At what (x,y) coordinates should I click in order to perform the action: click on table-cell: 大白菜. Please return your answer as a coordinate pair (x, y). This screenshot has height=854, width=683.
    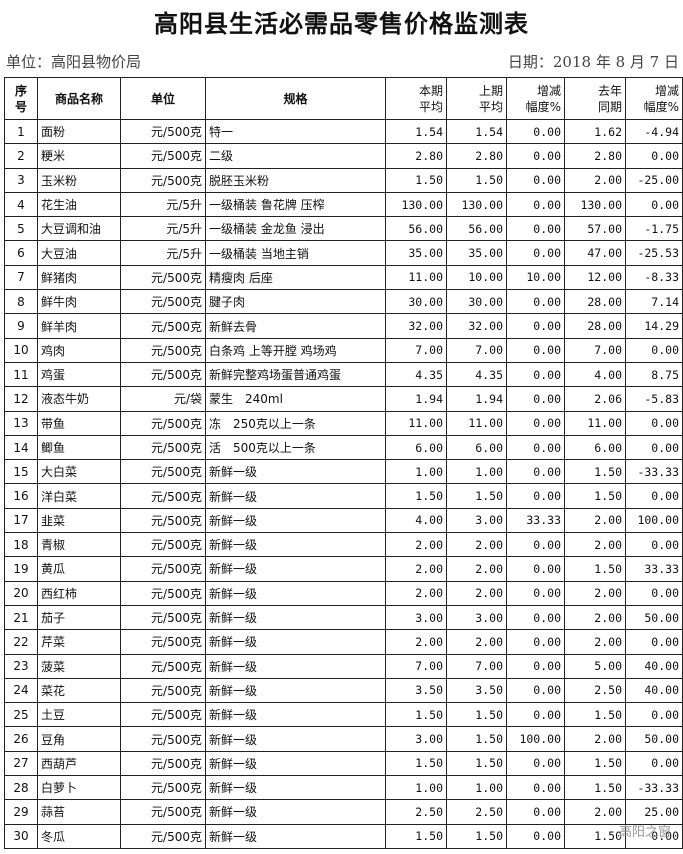
    Looking at the image, I should click on (79, 472).